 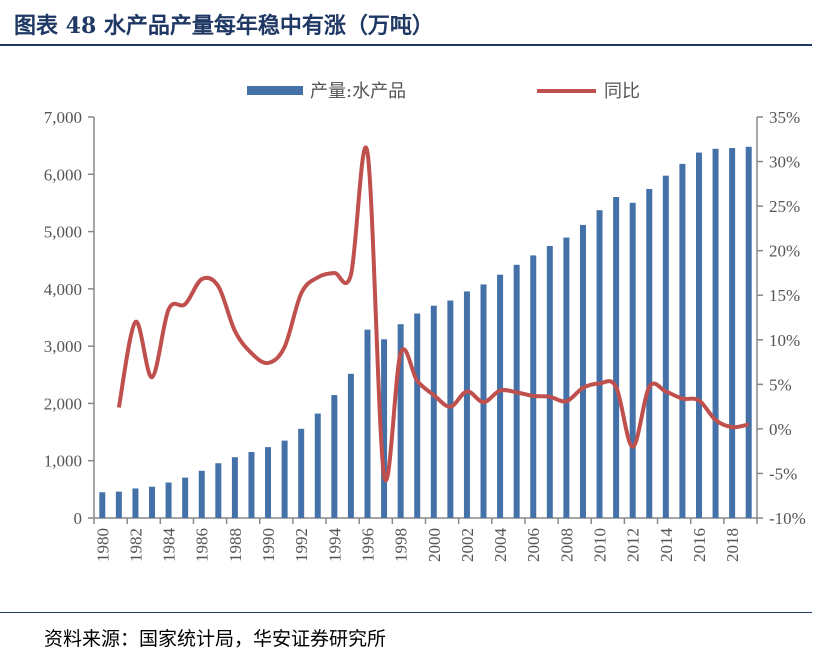 What do you see at coordinates (218, 490) in the screenshot?
I see `bar-1987` at bounding box center [218, 490].